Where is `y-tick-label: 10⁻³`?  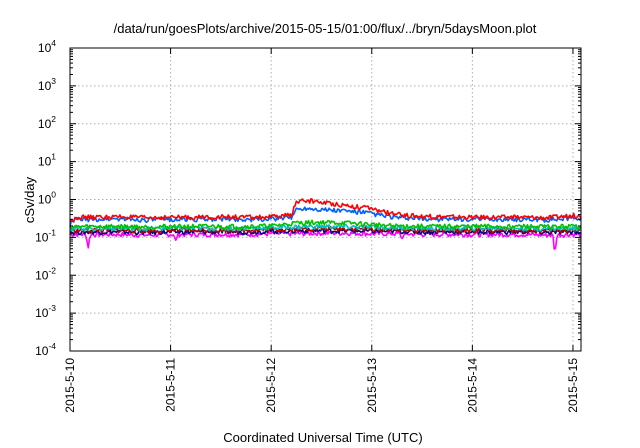
y-tick-label: 10⁻³ is located at coordinates (45, 311).